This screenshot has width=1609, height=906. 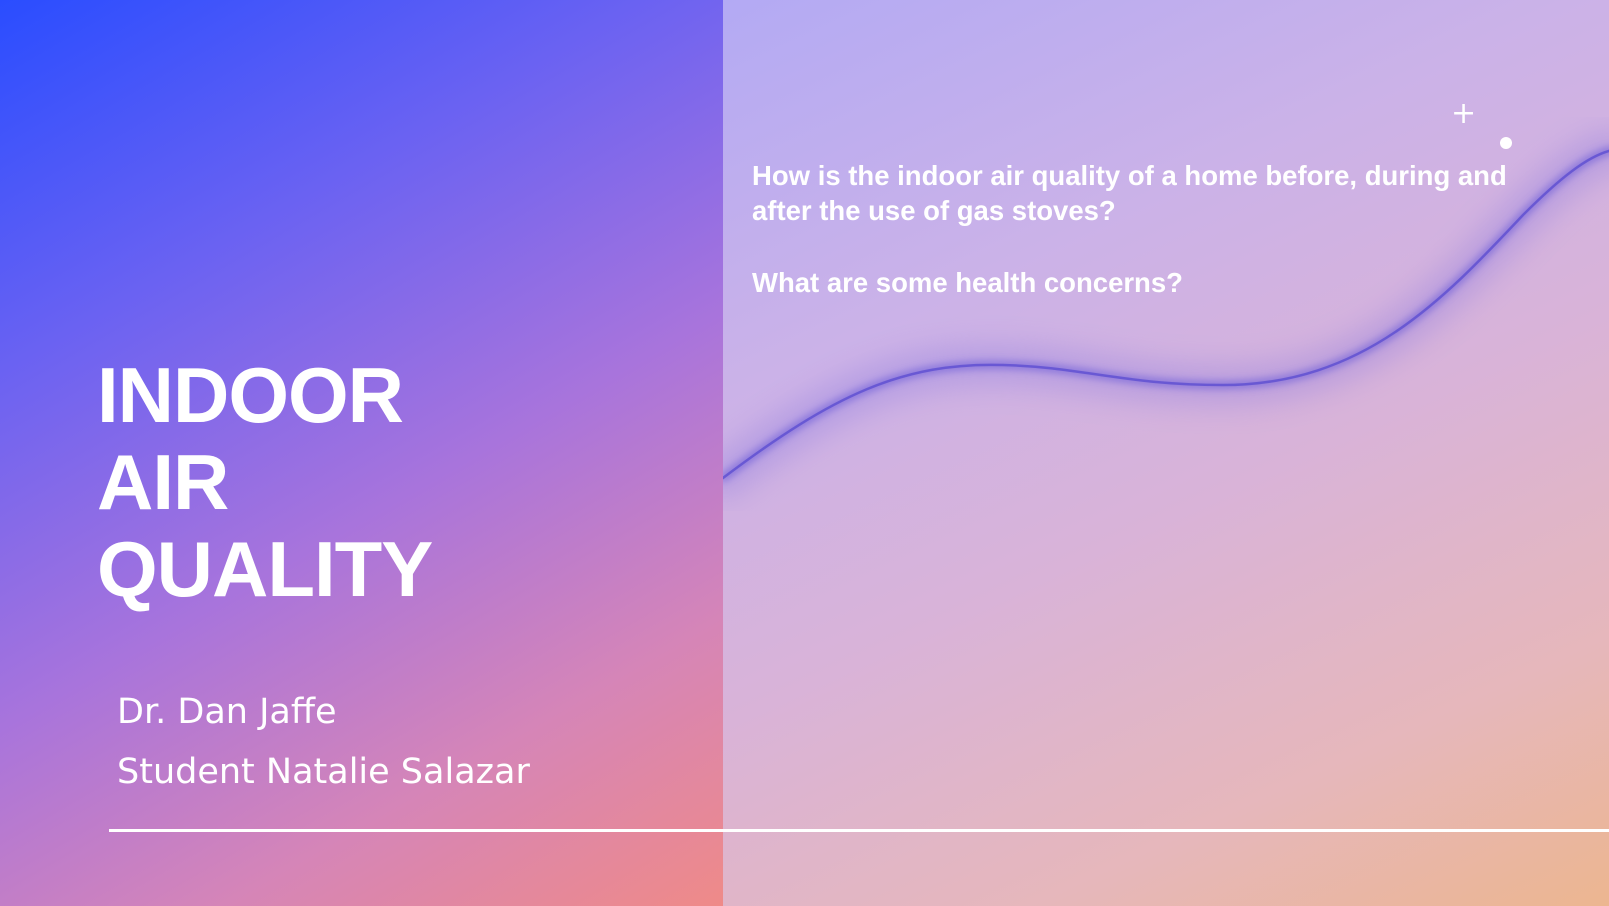 What do you see at coordinates (967, 282) in the screenshot?
I see `question-health-concerns: What are some health concerns?` at bounding box center [967, 282].